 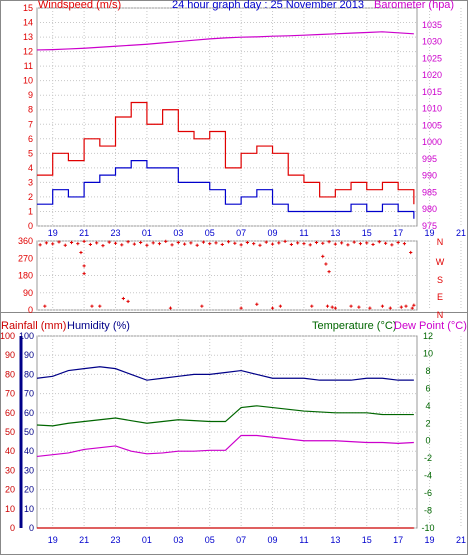 What do you see at coordinates (30, 153) in the screenshot?
I see `windspeed-tick-label: 5` at bounding box center [30, 153].